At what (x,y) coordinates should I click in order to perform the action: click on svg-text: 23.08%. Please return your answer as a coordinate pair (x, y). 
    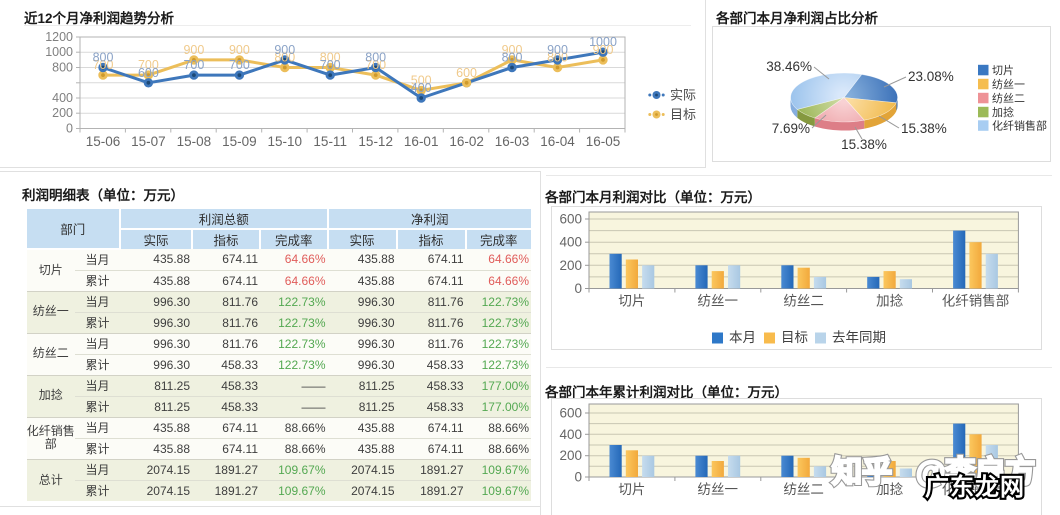
    Looking at the image, I should click on (931, 76).